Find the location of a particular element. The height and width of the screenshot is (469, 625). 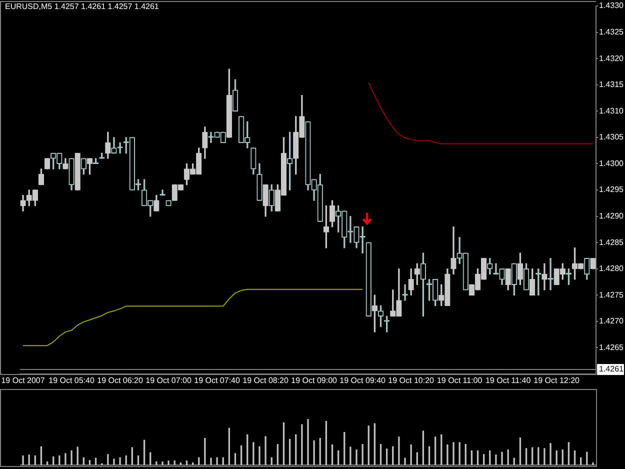

y-tick-label: 1.4300 is located at coordinates (611, 163).